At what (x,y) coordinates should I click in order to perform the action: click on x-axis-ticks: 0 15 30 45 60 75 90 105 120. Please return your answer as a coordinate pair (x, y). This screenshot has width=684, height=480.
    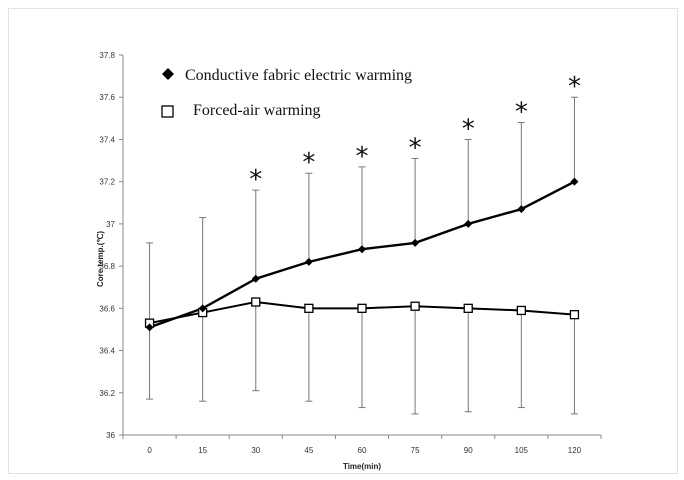
    Looking at the image, I should click on (362, 445).